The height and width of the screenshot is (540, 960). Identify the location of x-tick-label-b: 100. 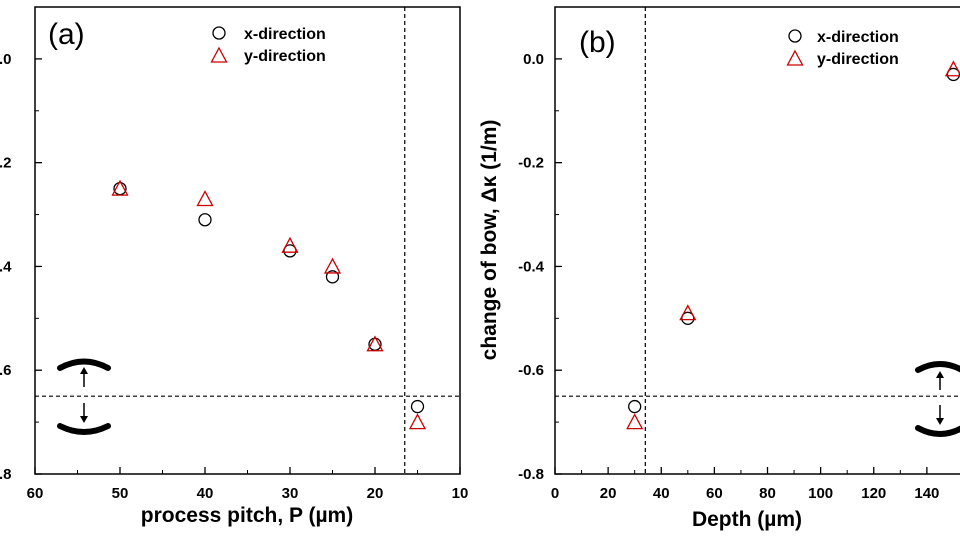
(820, 493).